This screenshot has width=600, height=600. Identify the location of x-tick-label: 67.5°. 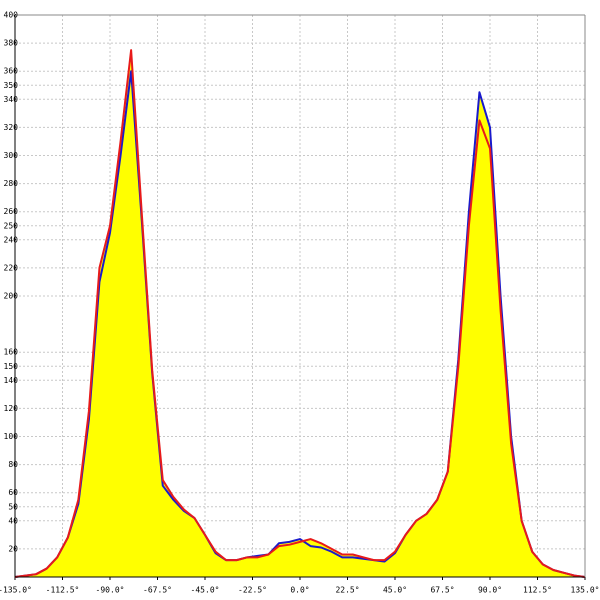
(442, 590).